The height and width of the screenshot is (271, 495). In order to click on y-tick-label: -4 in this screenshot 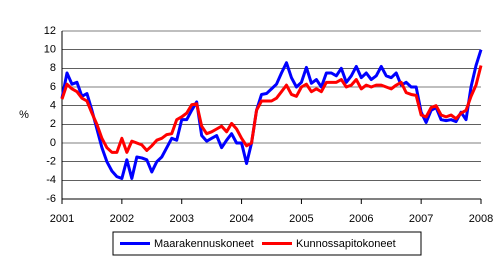, I will do `click(51, 180)`.